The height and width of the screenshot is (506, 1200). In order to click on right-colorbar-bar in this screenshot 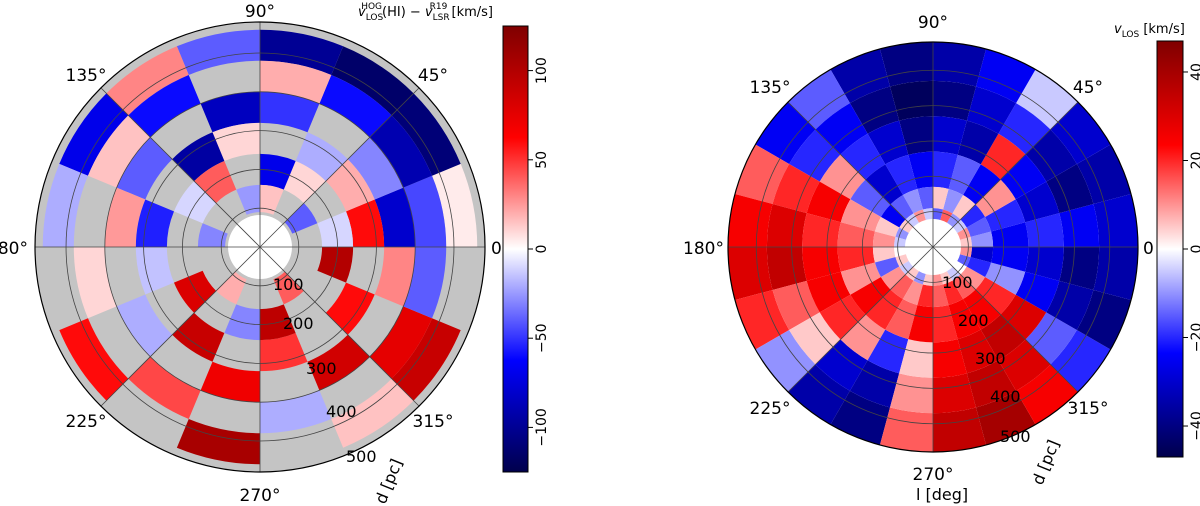, I will do `click(1170, 249)`.